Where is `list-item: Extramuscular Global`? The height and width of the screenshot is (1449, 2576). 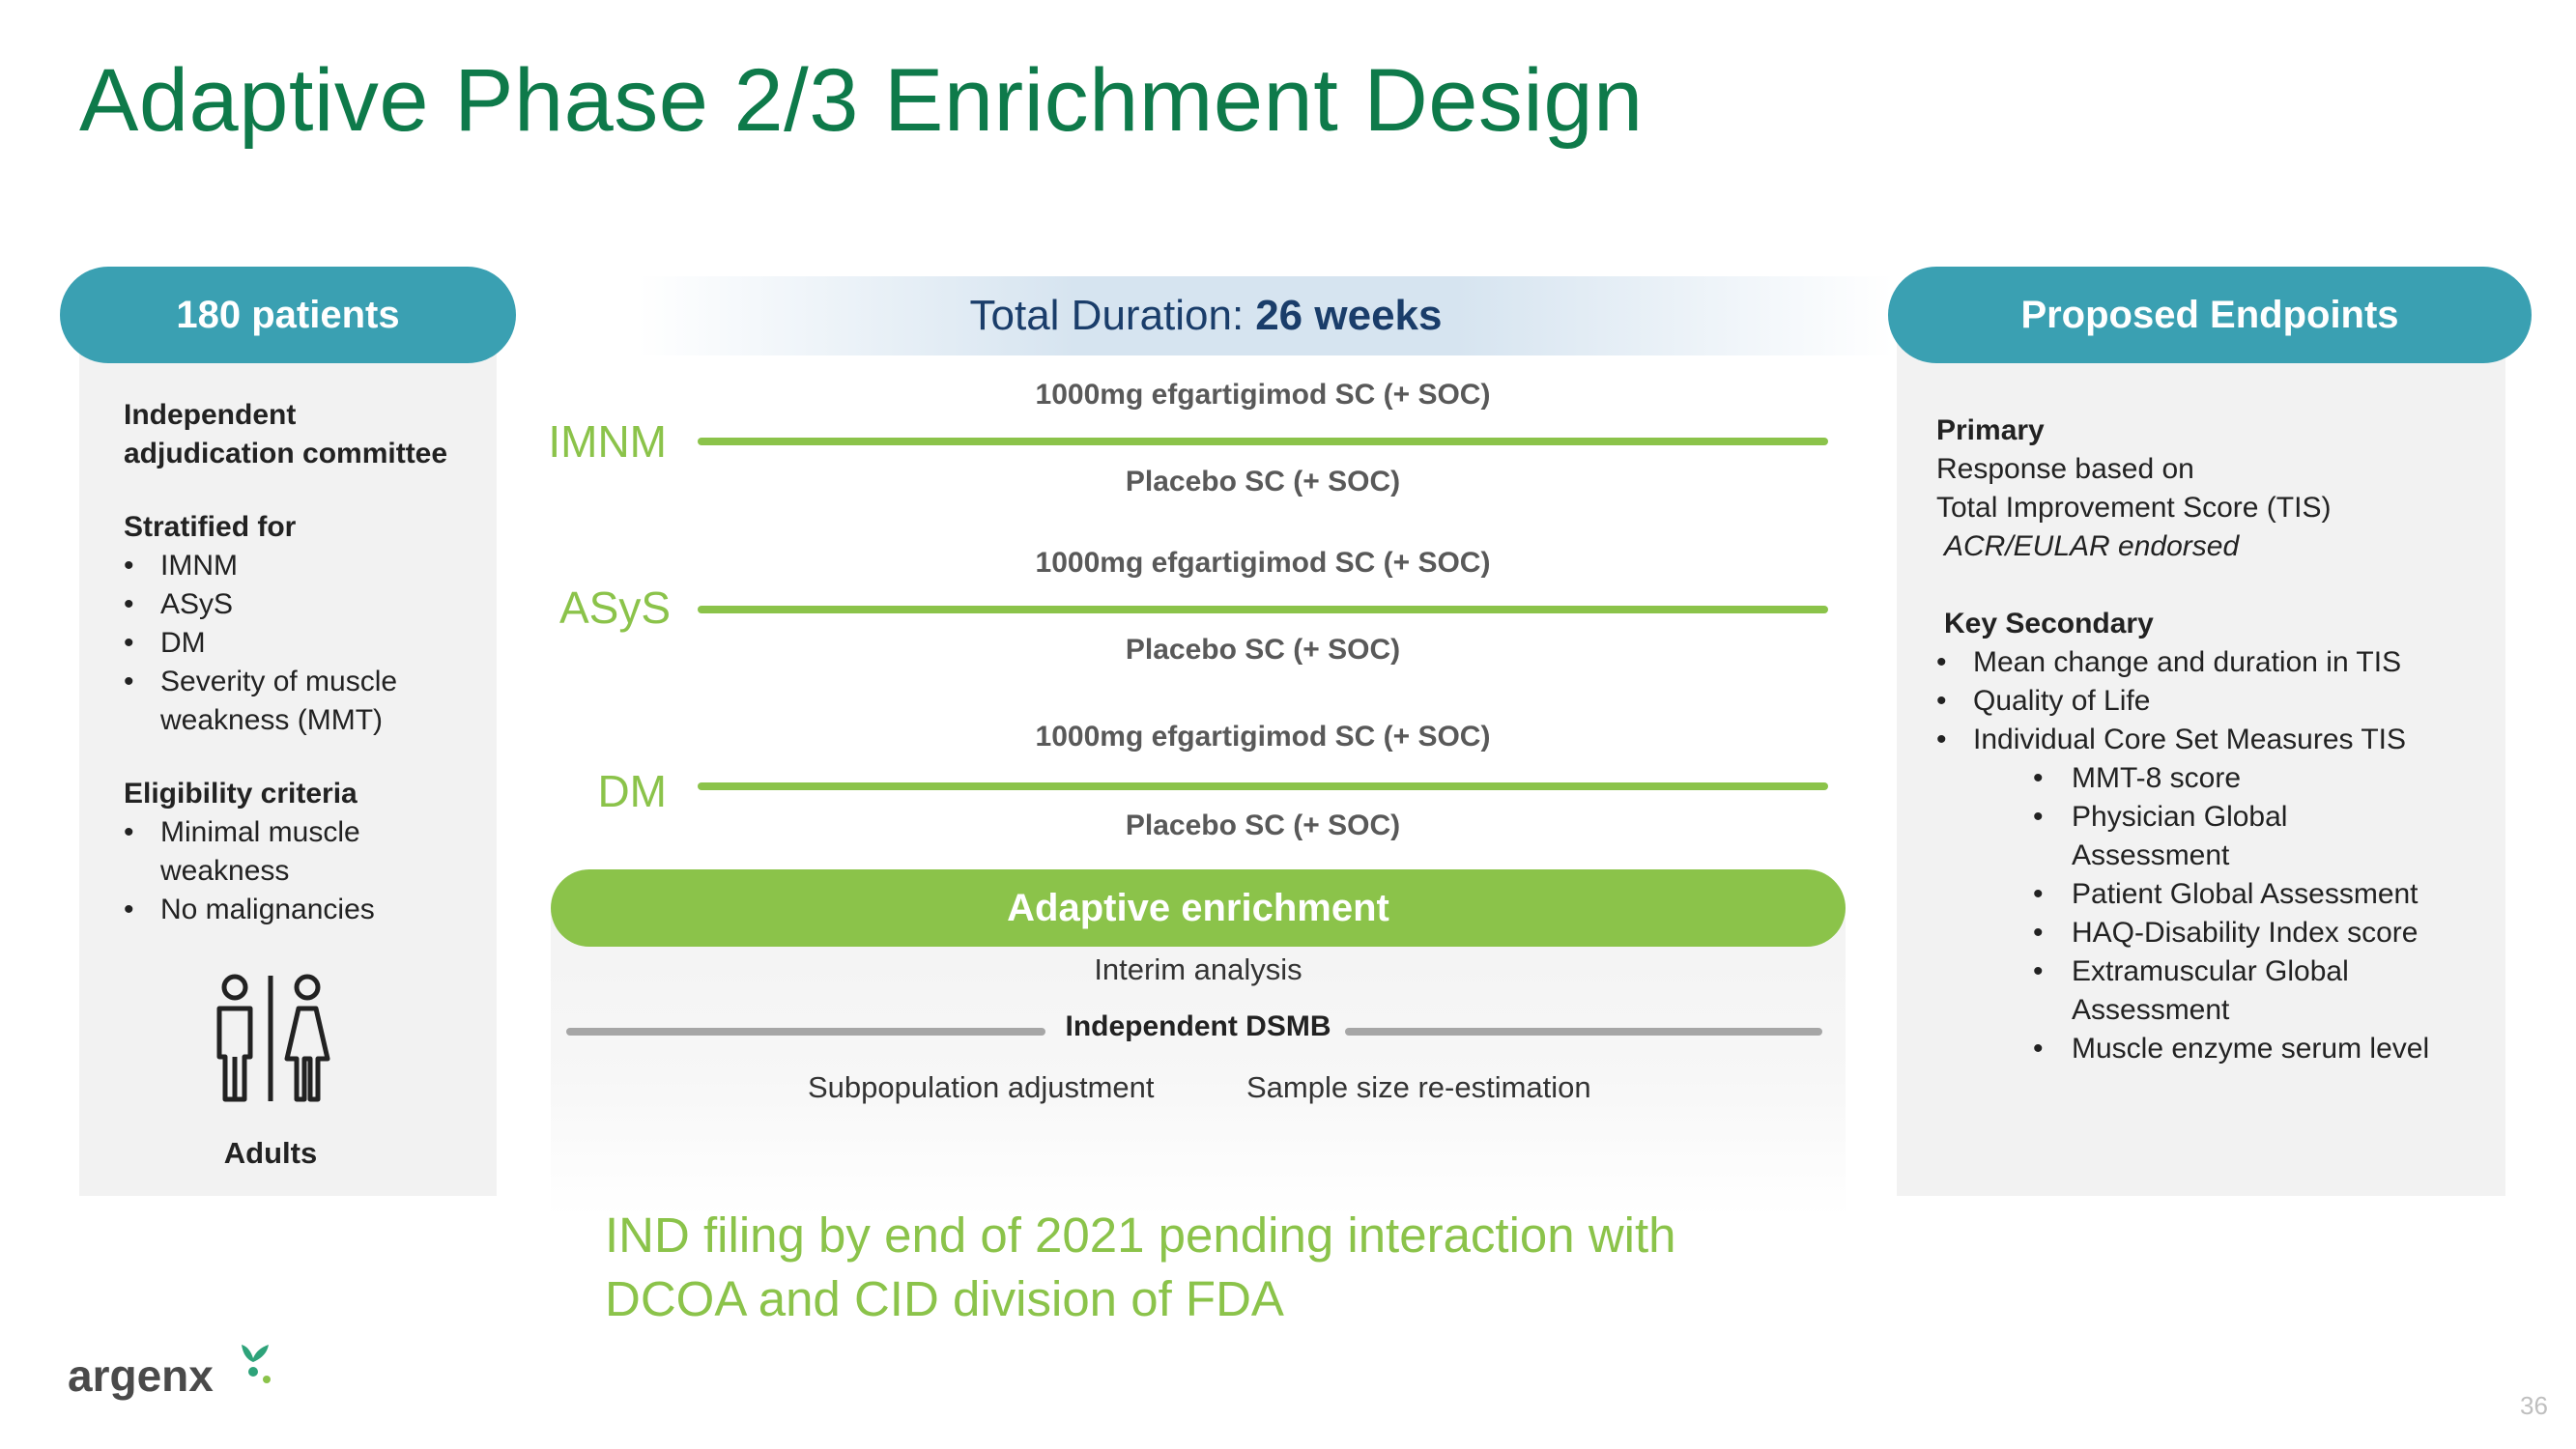 list-item: Extramuscular Global is located at coordinates (2265, 971).